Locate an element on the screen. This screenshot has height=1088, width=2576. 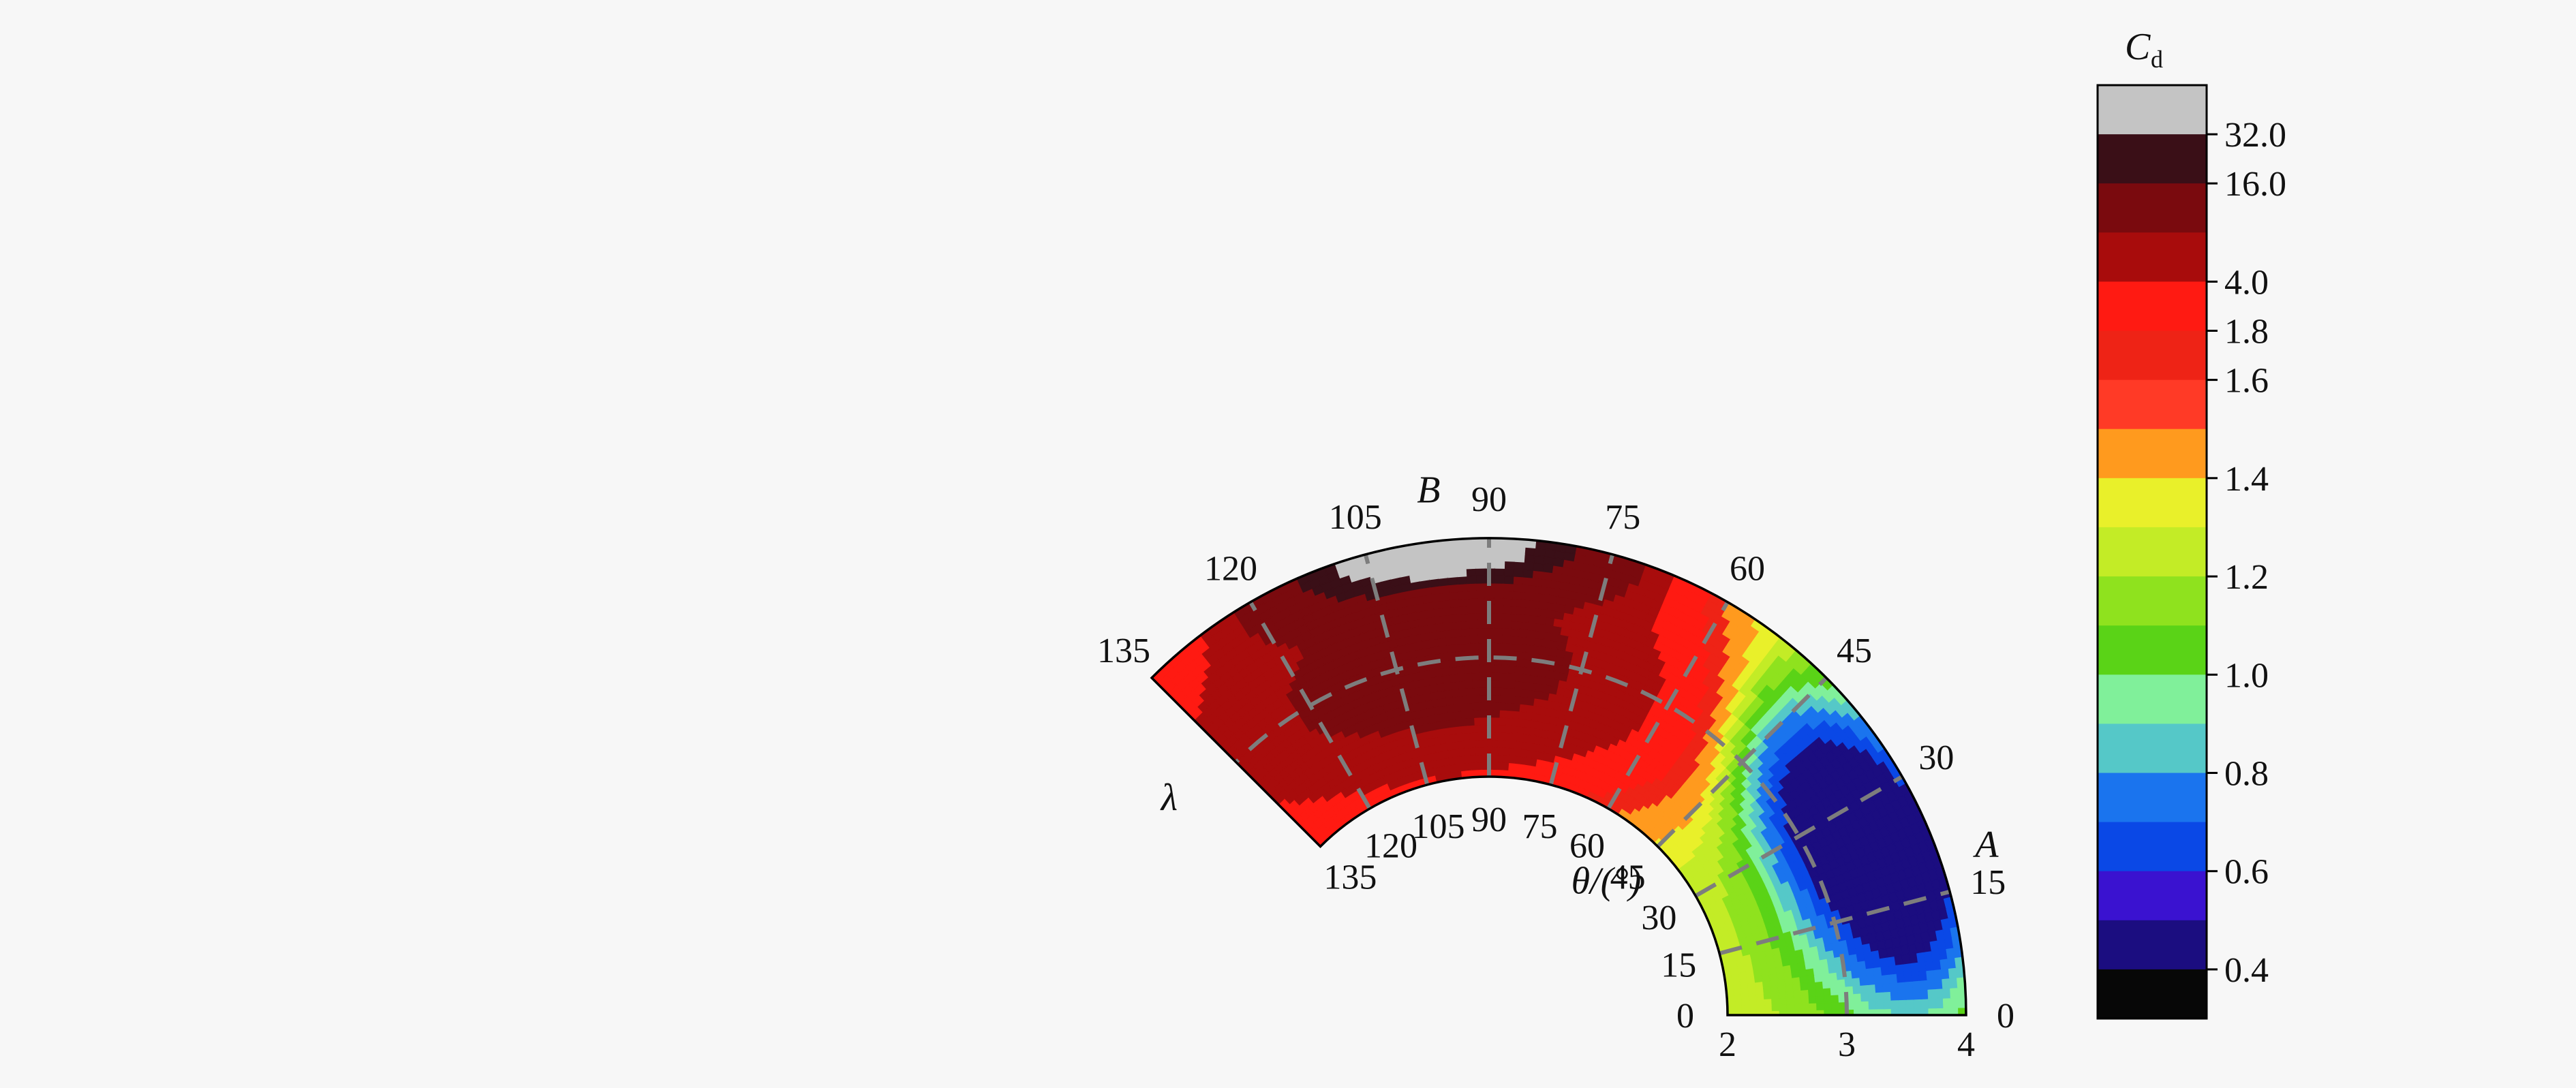
angular-axis-label: θ/(°) is located at coordinates (1606, 881).